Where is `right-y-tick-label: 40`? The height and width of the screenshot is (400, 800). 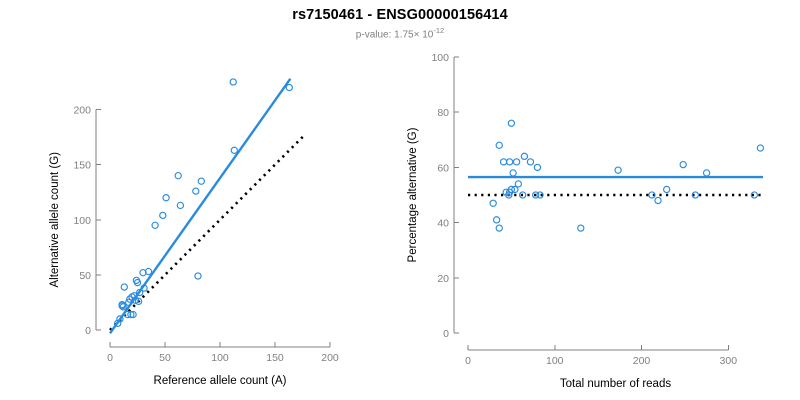
right-y-tick-label: 40 is located at coordinates (443, 224).